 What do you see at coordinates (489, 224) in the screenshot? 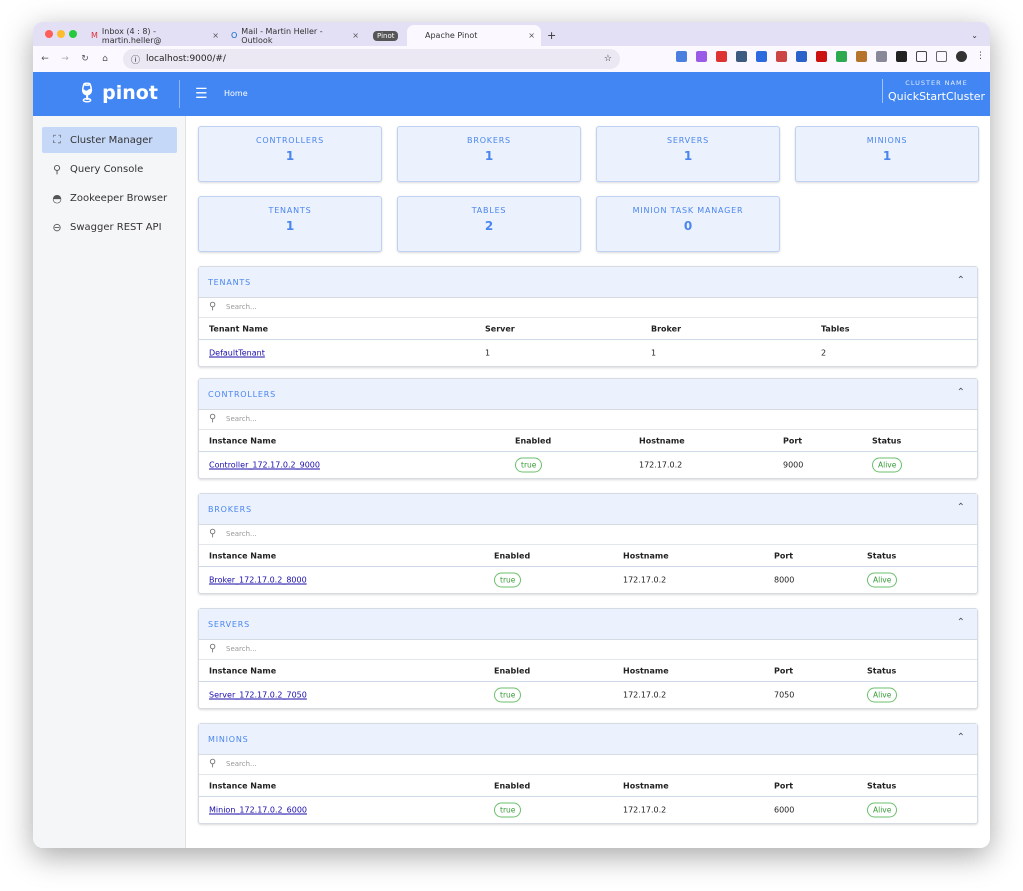
I see `stat-card-tables: TABLES 2` at bounding box center [489, 224].